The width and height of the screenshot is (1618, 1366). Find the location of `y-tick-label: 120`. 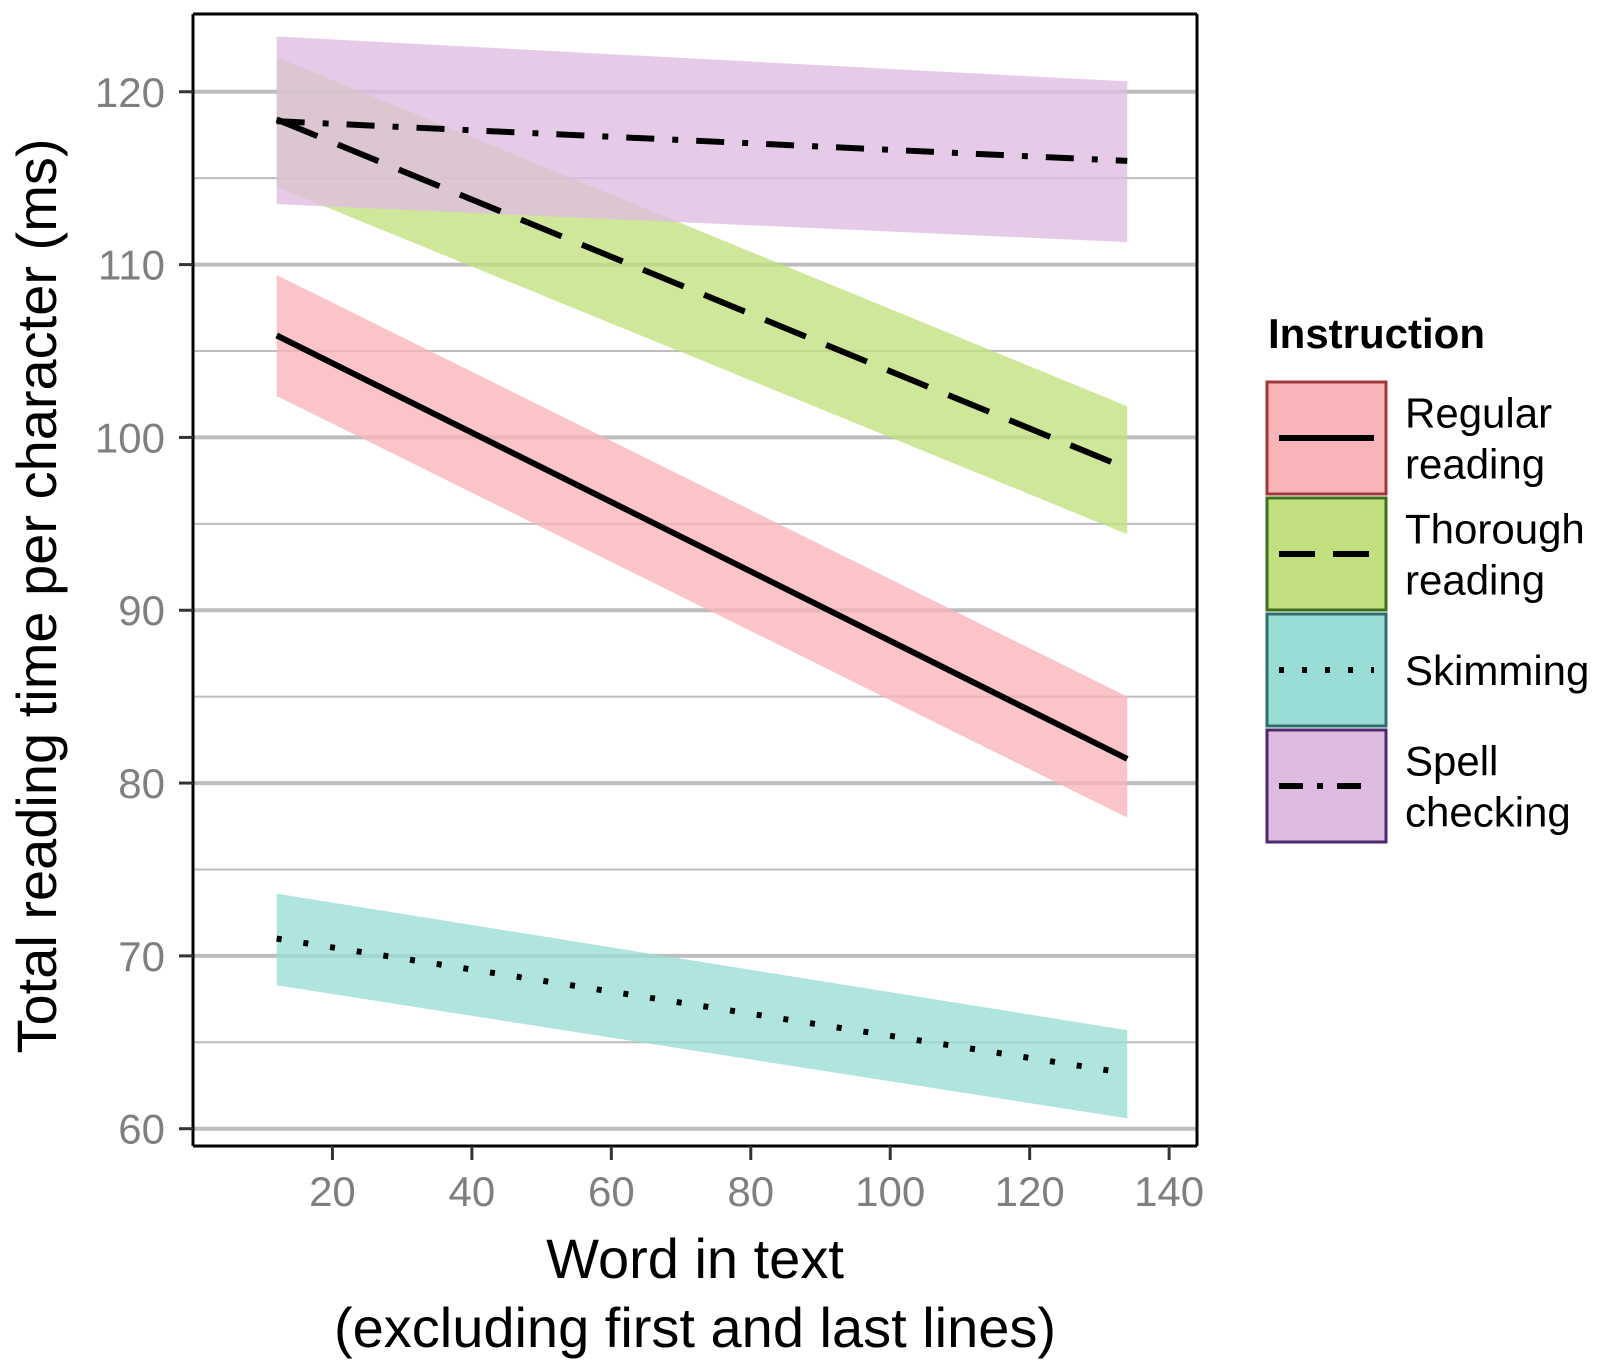

y-tick-label: 120 is located at coordinates (130, 92).